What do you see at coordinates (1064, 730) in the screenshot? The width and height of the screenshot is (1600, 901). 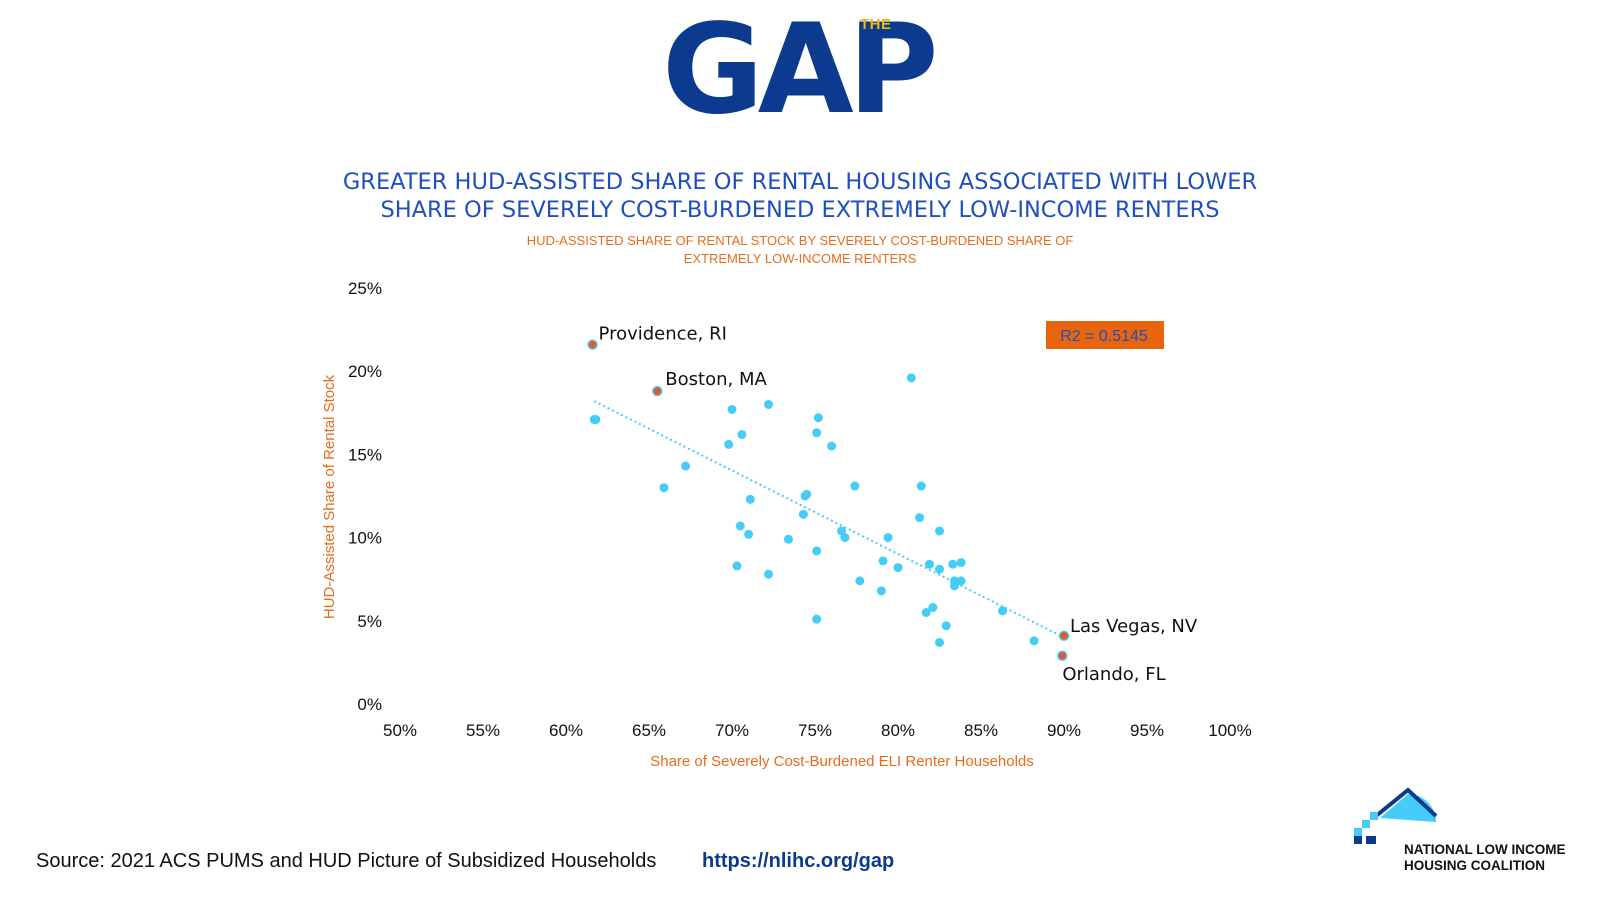 I see `x-tick-label: 90%` at bounding box center [1064, 730].